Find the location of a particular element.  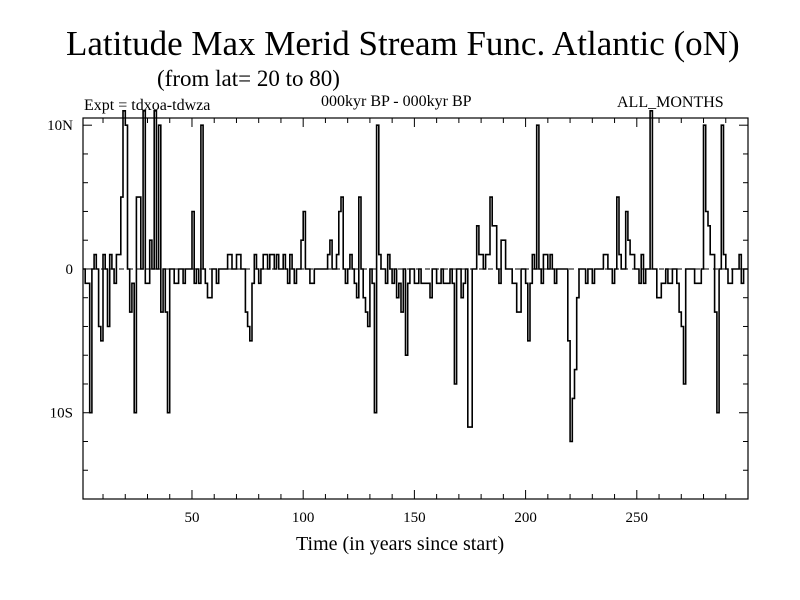

months-label: ALL_MONTHS is located at coordinates (670, 102).